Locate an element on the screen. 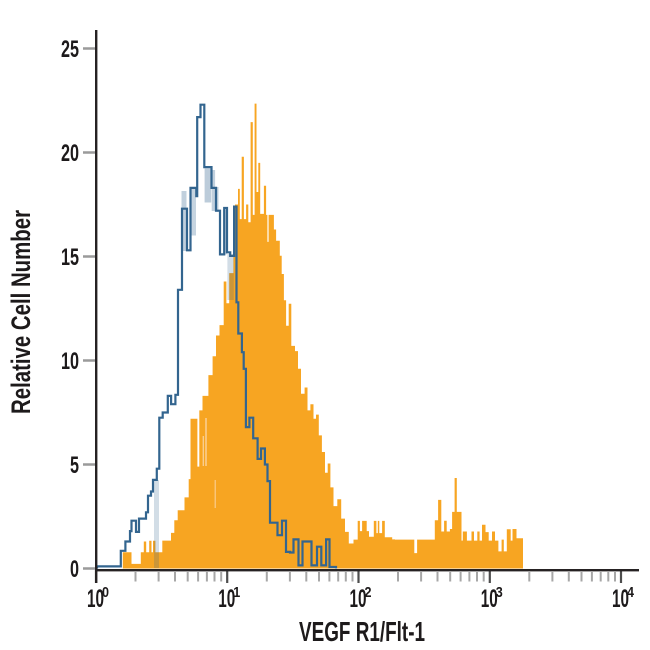 This screenshot has height=650, width=650. svg-text: 2 is located at coordinates (368, 592).